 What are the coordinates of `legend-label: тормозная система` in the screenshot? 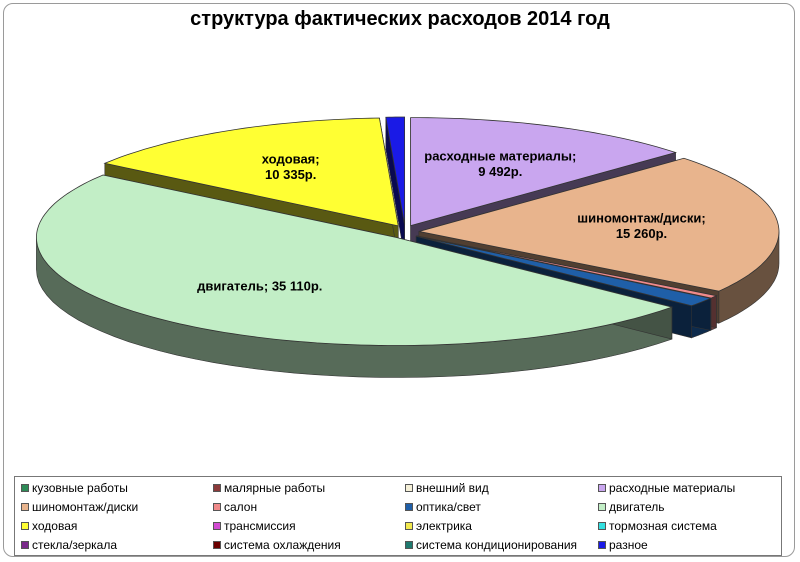 It's located at (663, 526).